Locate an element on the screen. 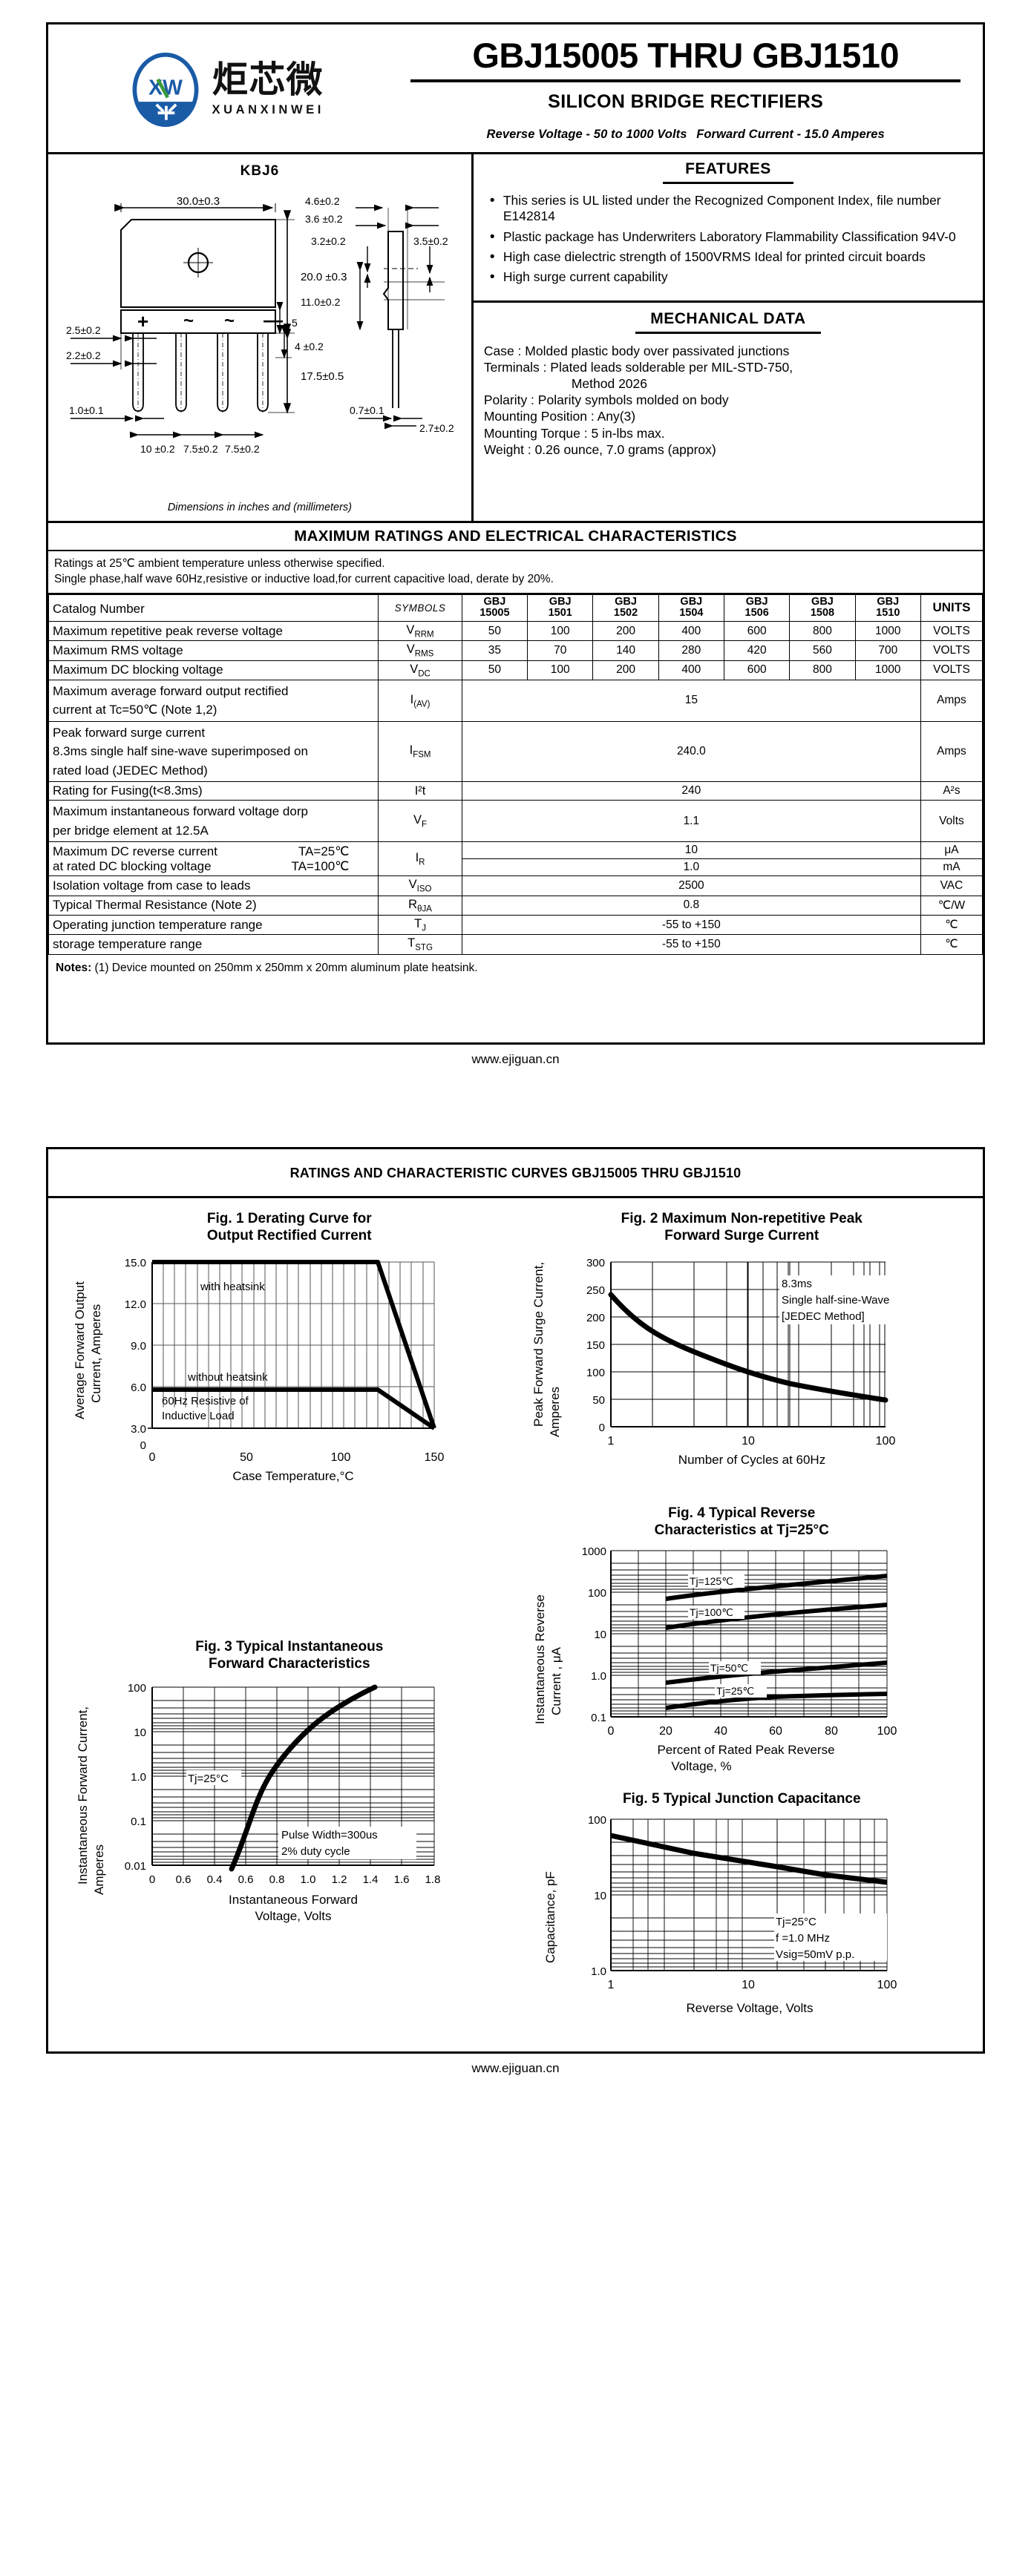 This screenshot has width=1031, height=2576. annotation: 2% duty cycle is located at coordinates (315, 1851).